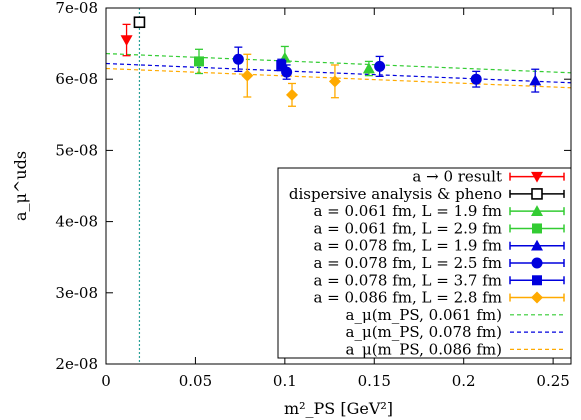  What do you see at coordinates (76, 186) in the screenshot?
I see `y-tick-labels: 2e-08 3e-08 4e-08 5e-08 6e-08 7e-08` at bounding box center [76, 186].